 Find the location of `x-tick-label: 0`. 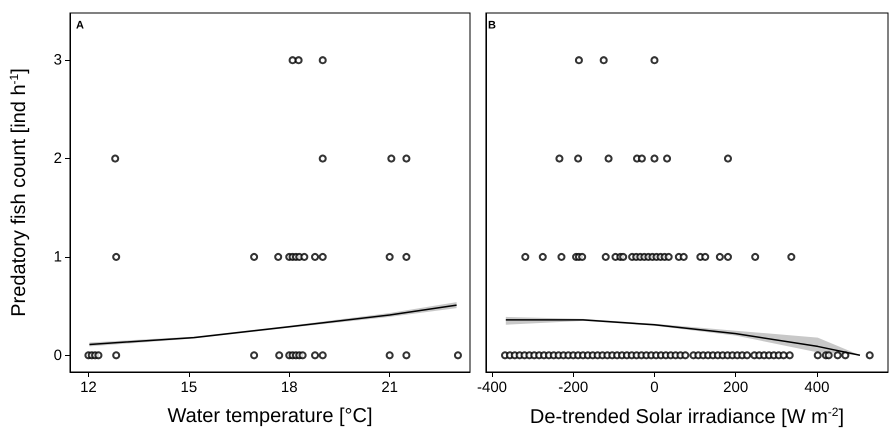

x-tick-label: 0 is located at coordinates (654, 387).